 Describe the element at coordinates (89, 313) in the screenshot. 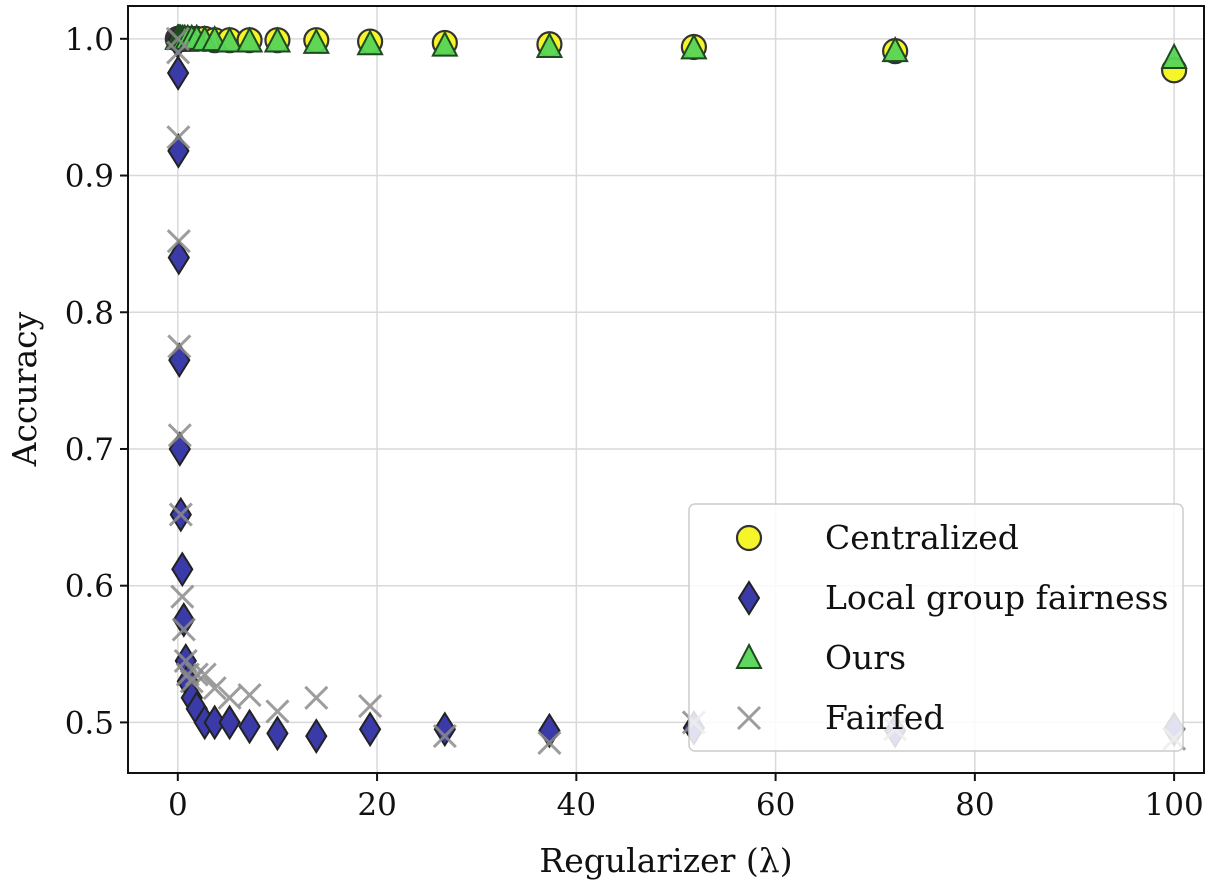

I see `y-tick-label: 0.8` at that location.